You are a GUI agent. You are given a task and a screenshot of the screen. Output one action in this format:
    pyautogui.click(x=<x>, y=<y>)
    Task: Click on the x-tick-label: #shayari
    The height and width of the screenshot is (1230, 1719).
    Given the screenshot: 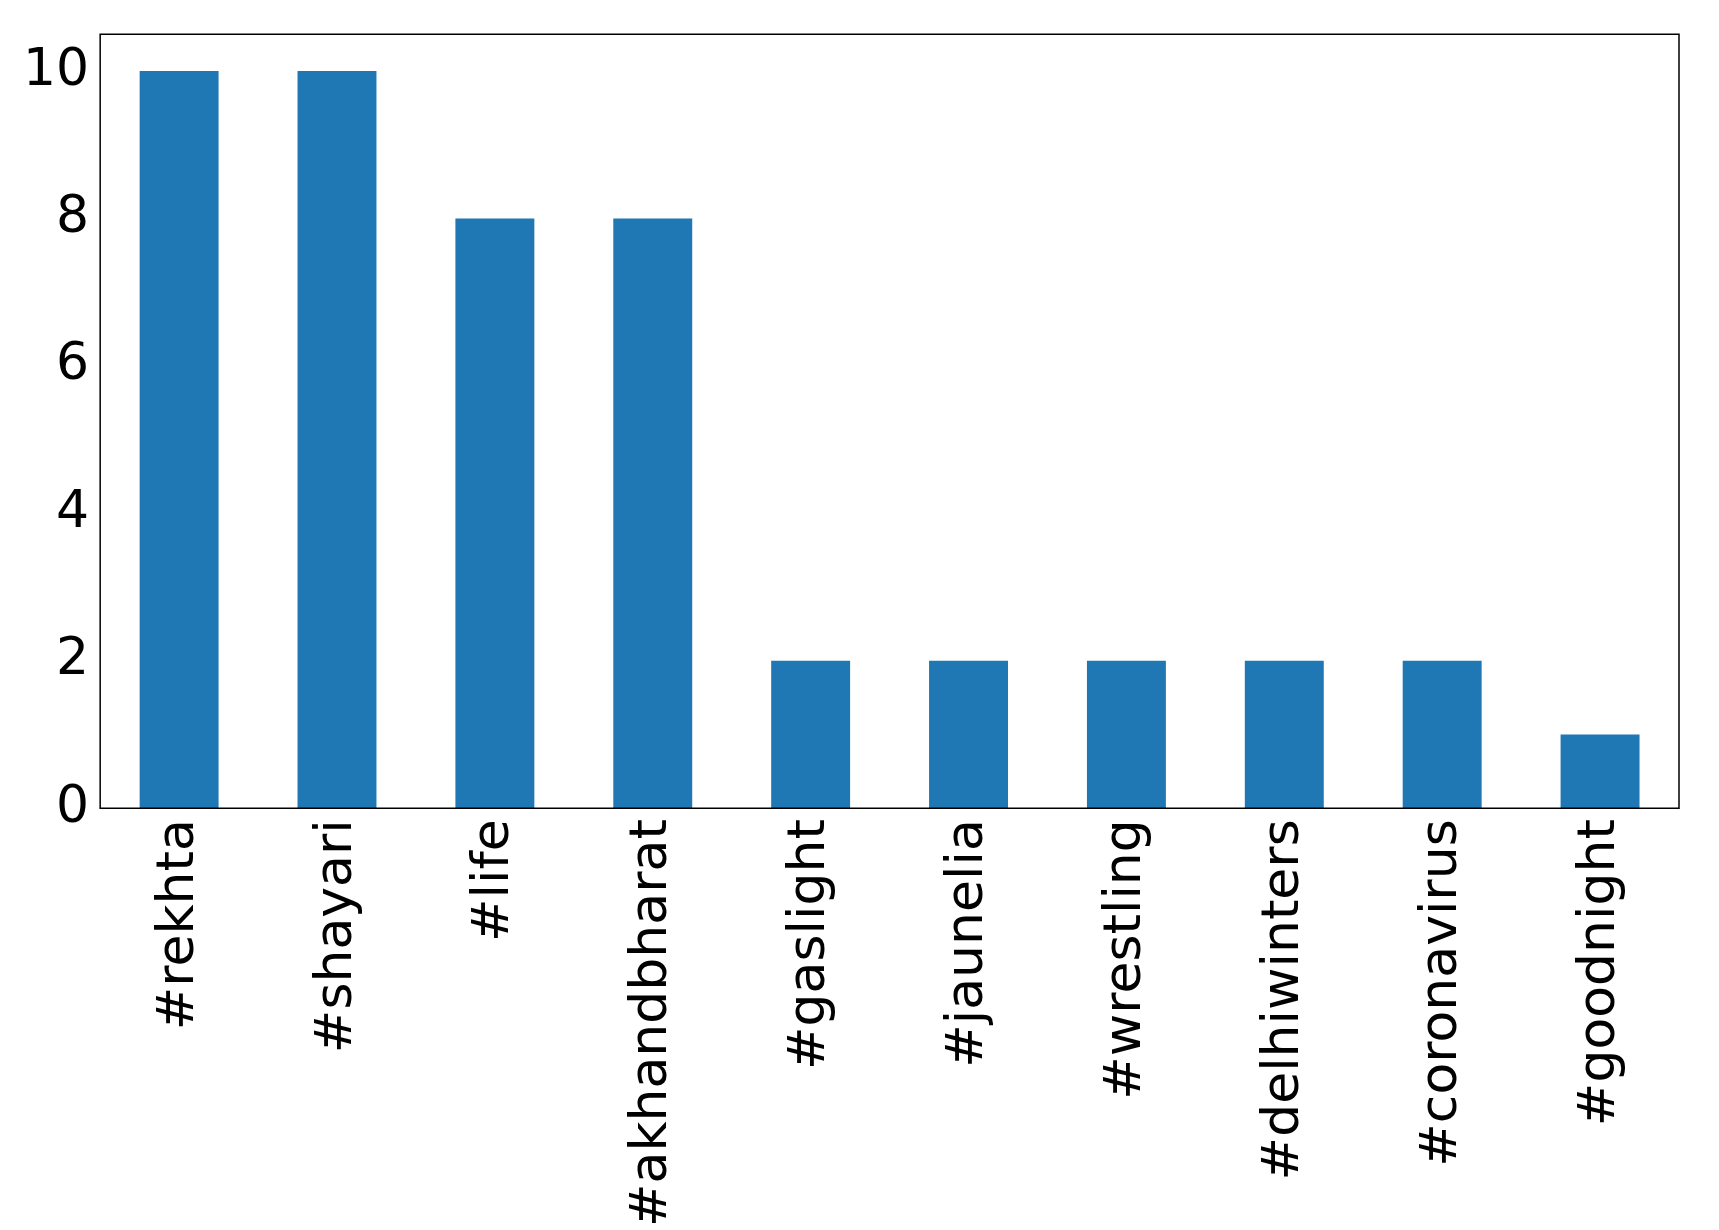 What is the action you would take?
    pyautogui.click(x=332, y=936)
    